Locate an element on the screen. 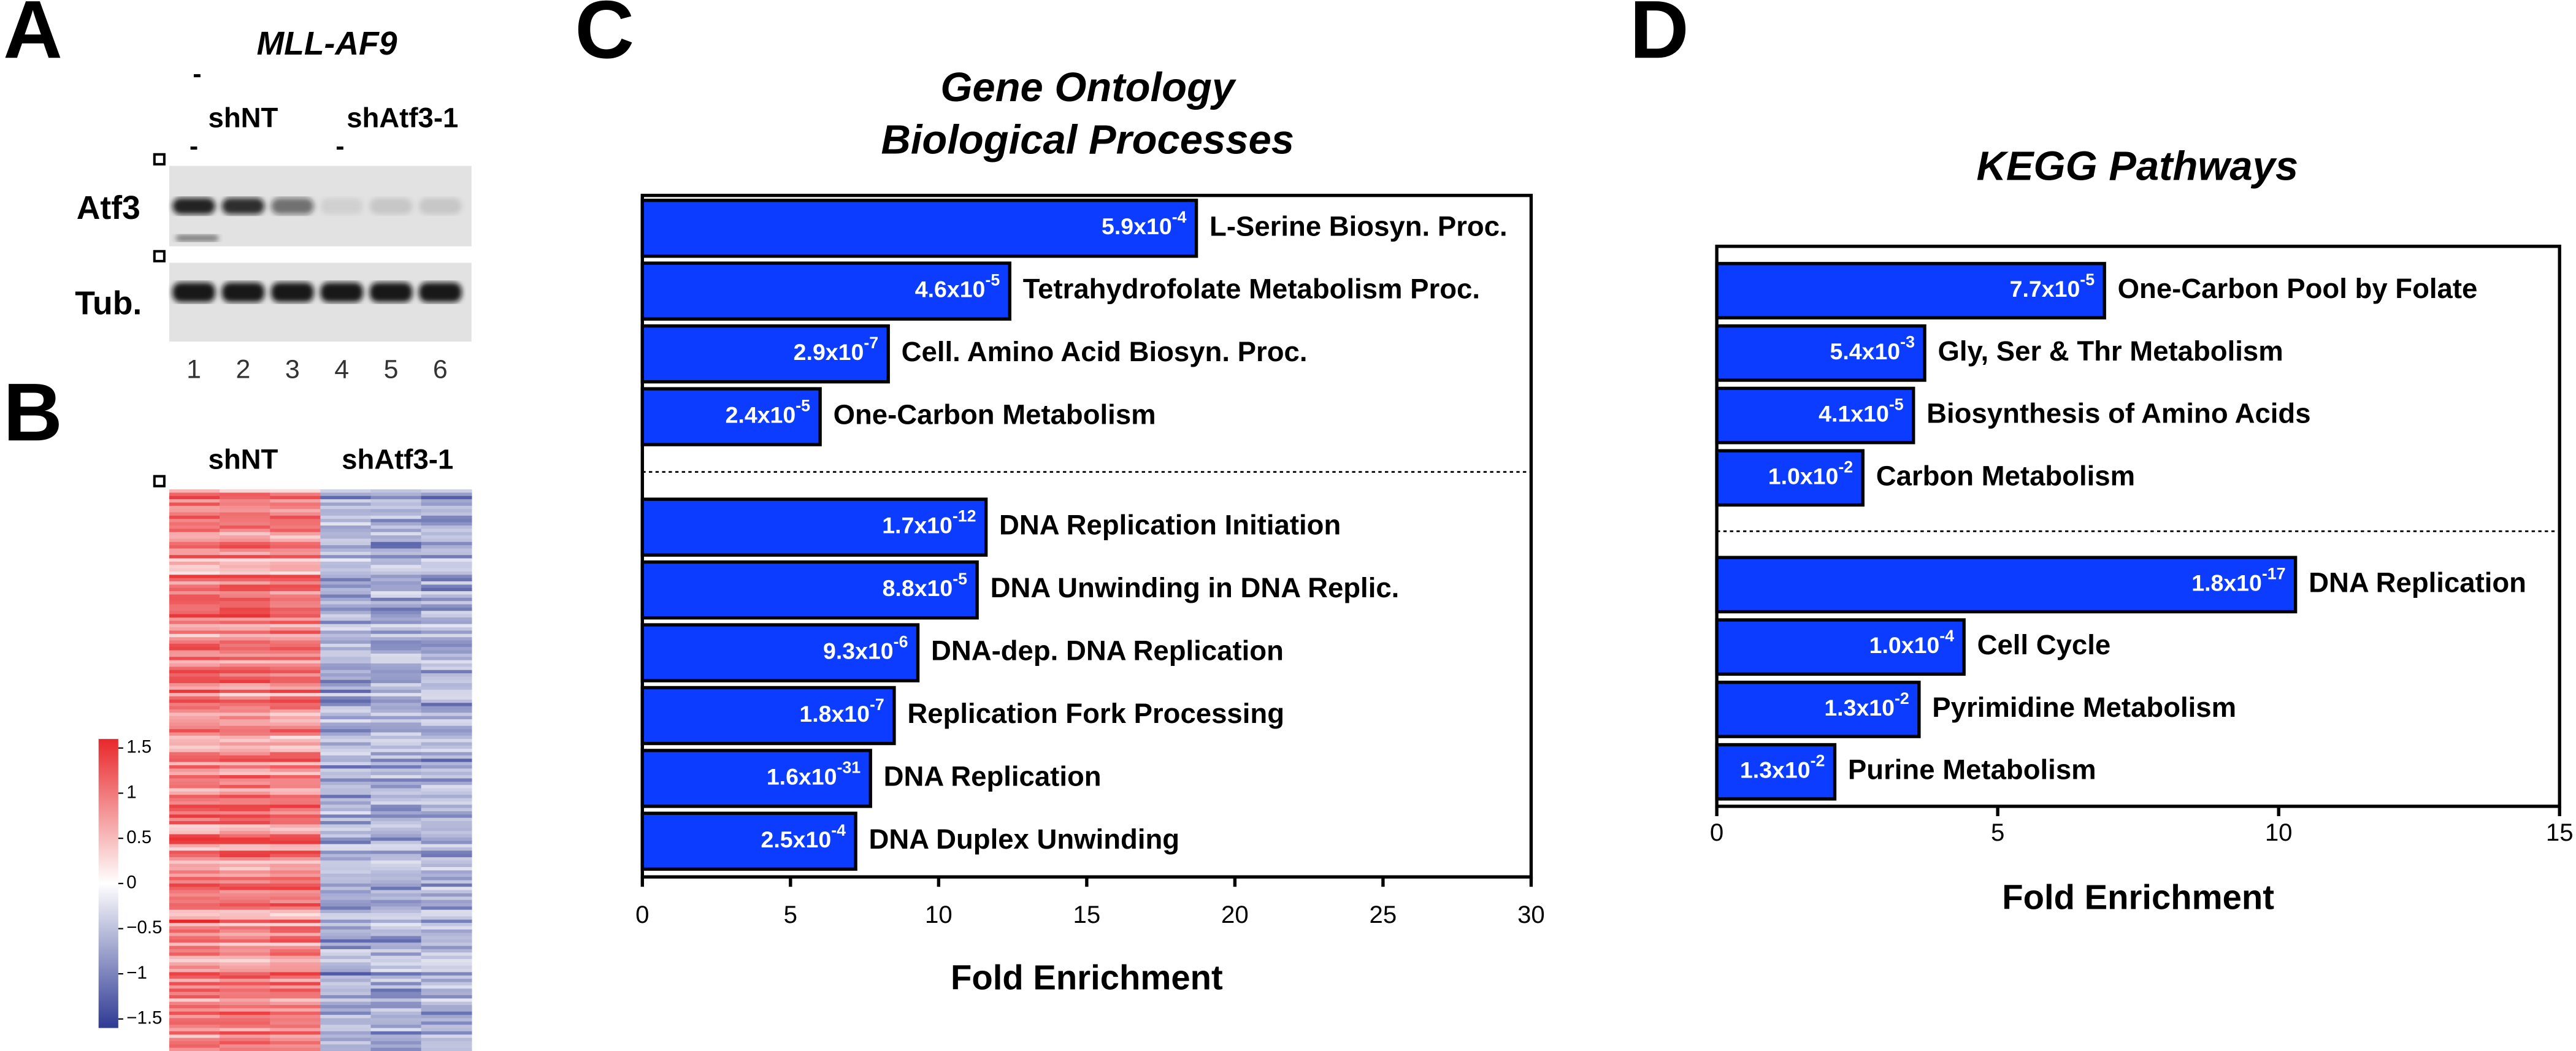 This screenshot has height=1051, width=2576. category-label: DNA Replication is located at coordinates (2417, 582).